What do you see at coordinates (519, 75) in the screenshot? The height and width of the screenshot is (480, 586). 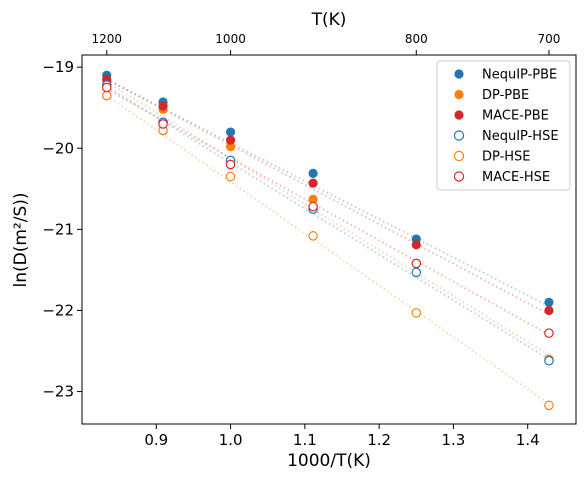 I see `legend-label: NequIP-PBE` at bounding box center [519, 75].